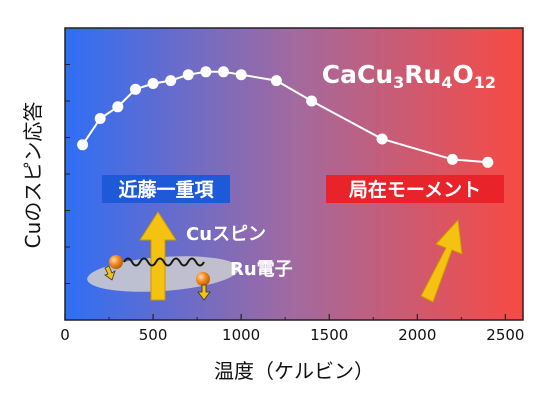 The height and width of the screenshot is (400, 558). Describe the element at coordinates (409, 76) in the screenshot. I see `compound-formula: CaCu3Ru4O12` at that location.